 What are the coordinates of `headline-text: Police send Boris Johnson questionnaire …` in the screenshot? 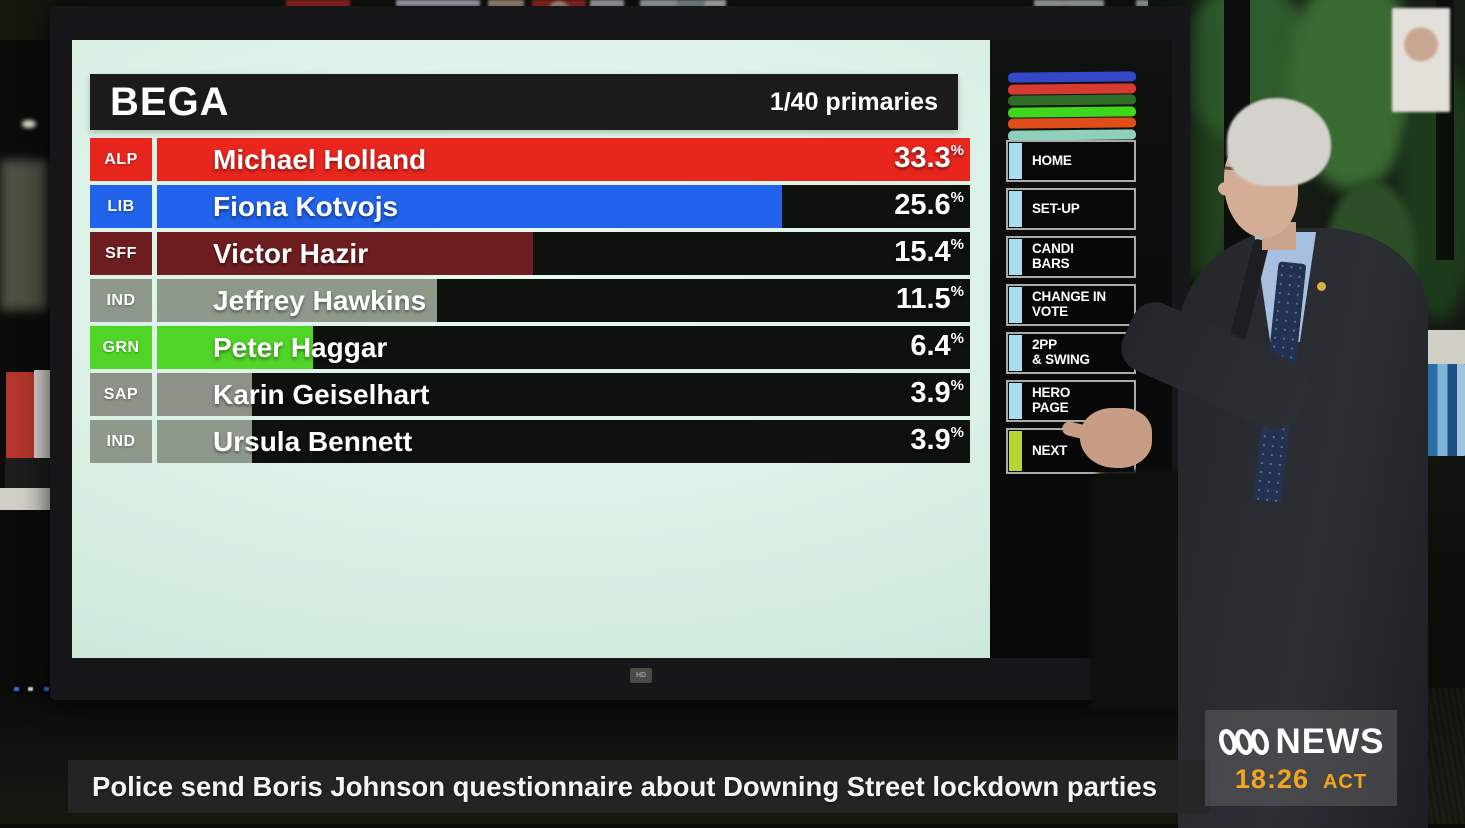 It's located at (625, 786).